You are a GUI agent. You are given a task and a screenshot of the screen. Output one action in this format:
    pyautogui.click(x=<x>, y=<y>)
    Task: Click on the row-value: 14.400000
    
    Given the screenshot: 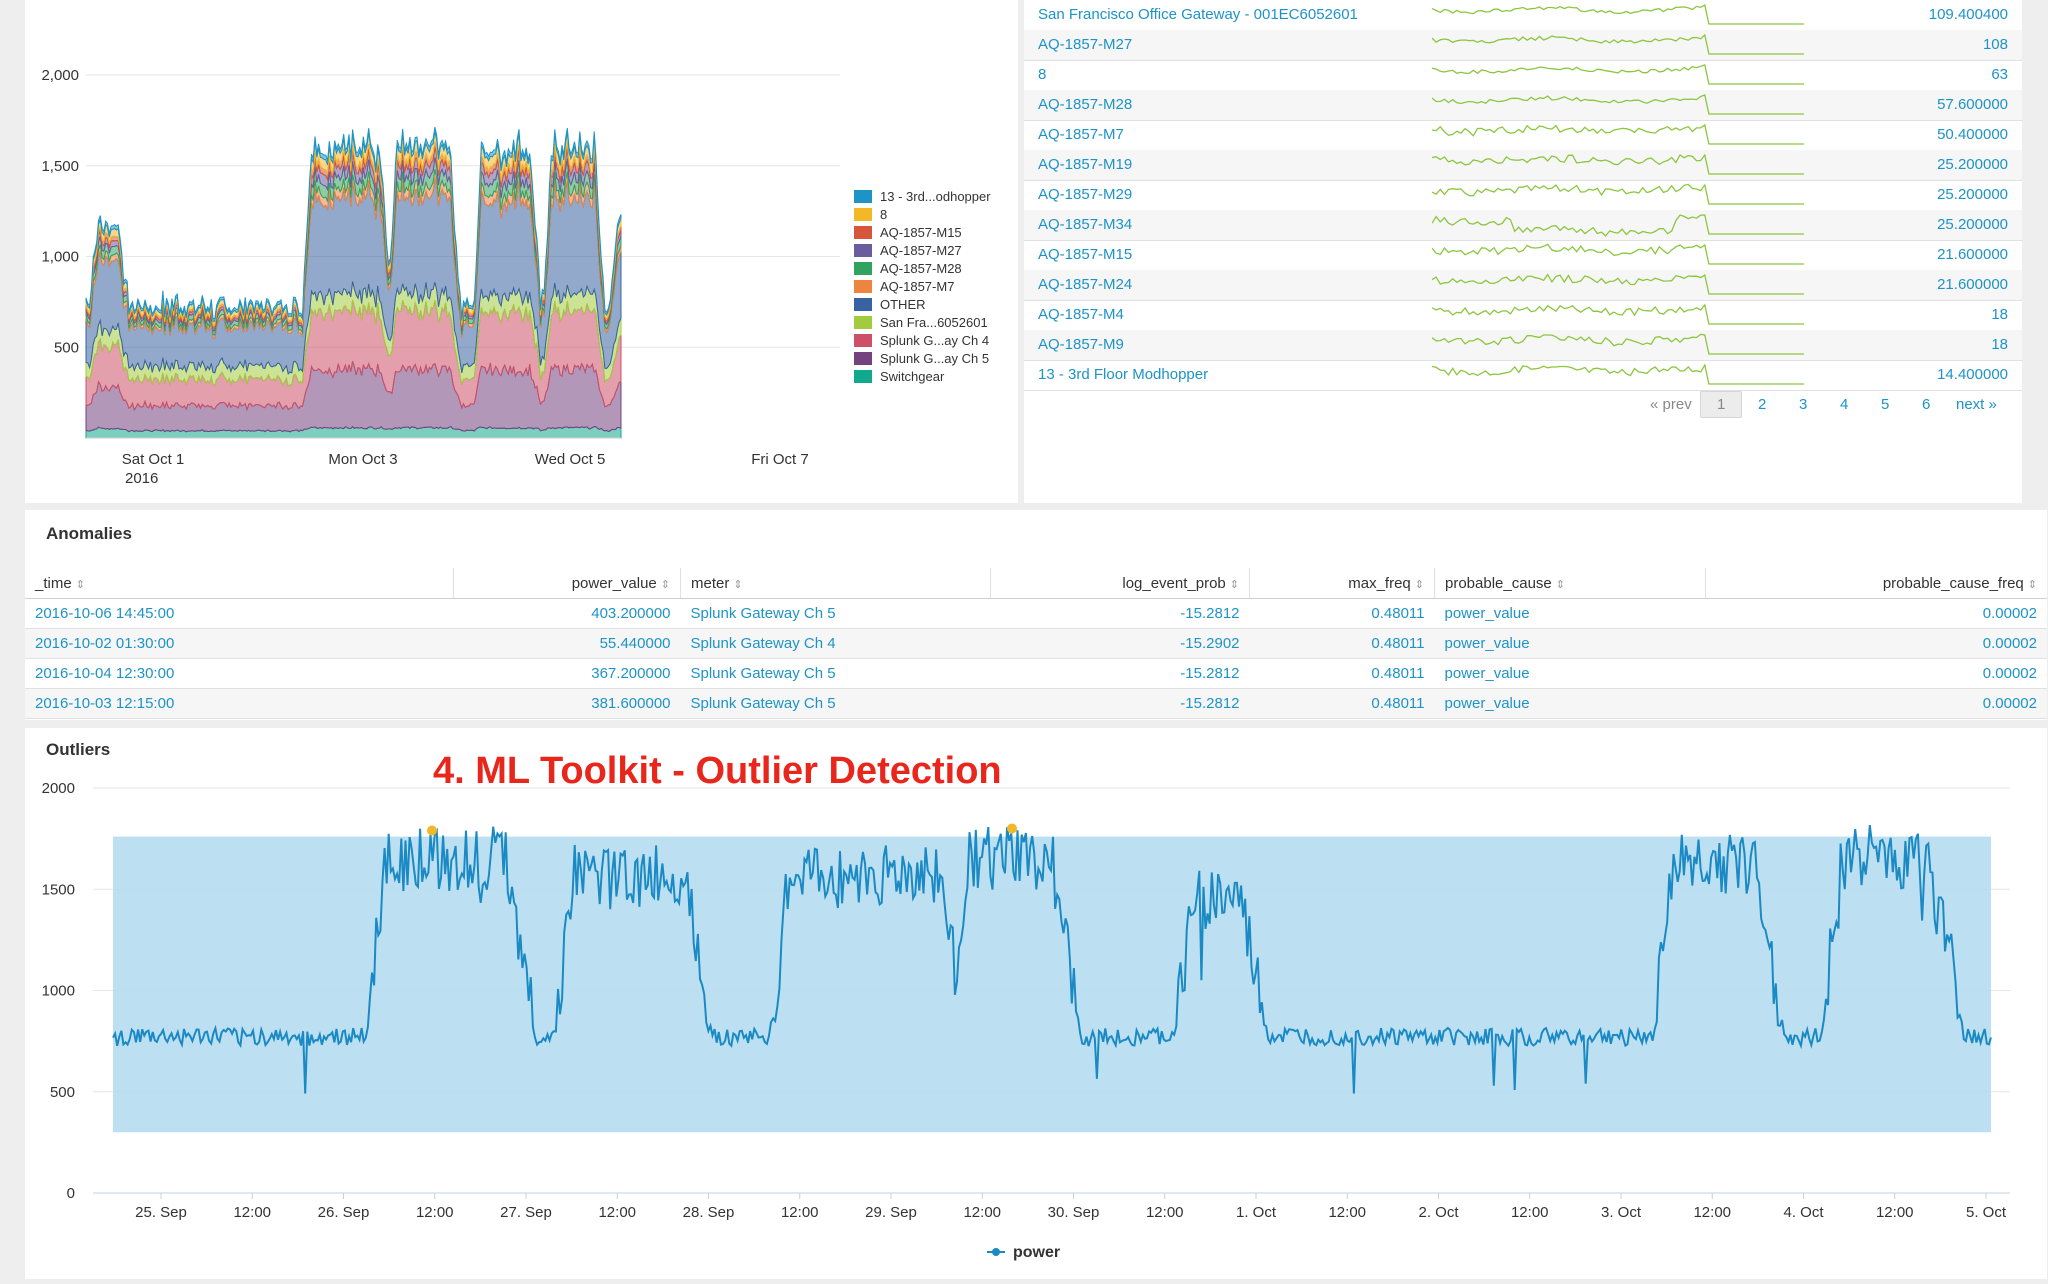 What is the action you would take?
    pyautogui.click(x=1972, y=374)
    